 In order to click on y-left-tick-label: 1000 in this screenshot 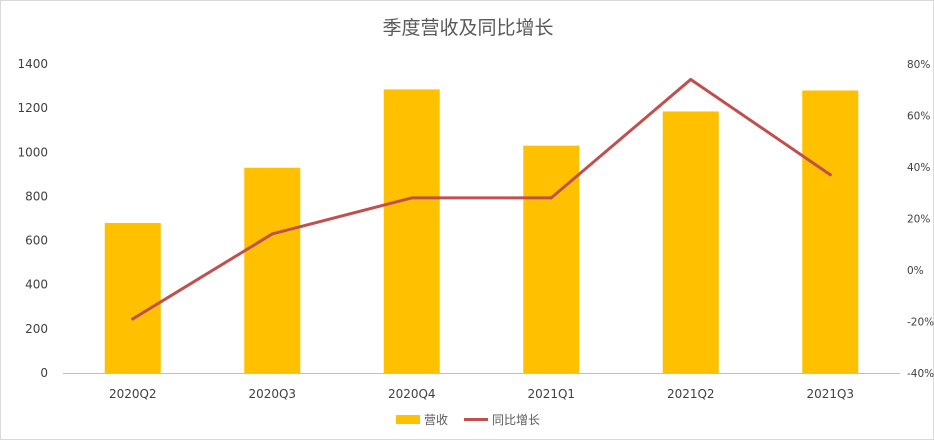, I will do `click(32, 152)`.